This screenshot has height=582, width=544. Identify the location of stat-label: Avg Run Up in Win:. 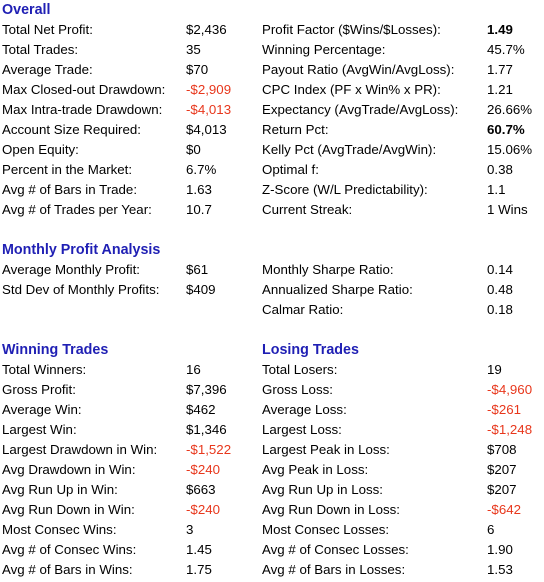
(60, 489).